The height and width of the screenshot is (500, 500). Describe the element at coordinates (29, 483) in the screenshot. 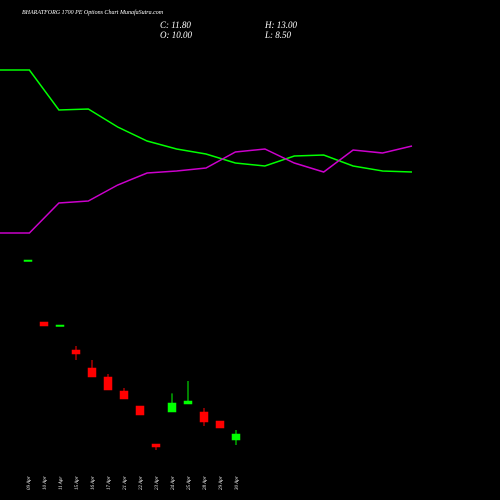

I see `x-tick-label: 09 Apr` at that location.